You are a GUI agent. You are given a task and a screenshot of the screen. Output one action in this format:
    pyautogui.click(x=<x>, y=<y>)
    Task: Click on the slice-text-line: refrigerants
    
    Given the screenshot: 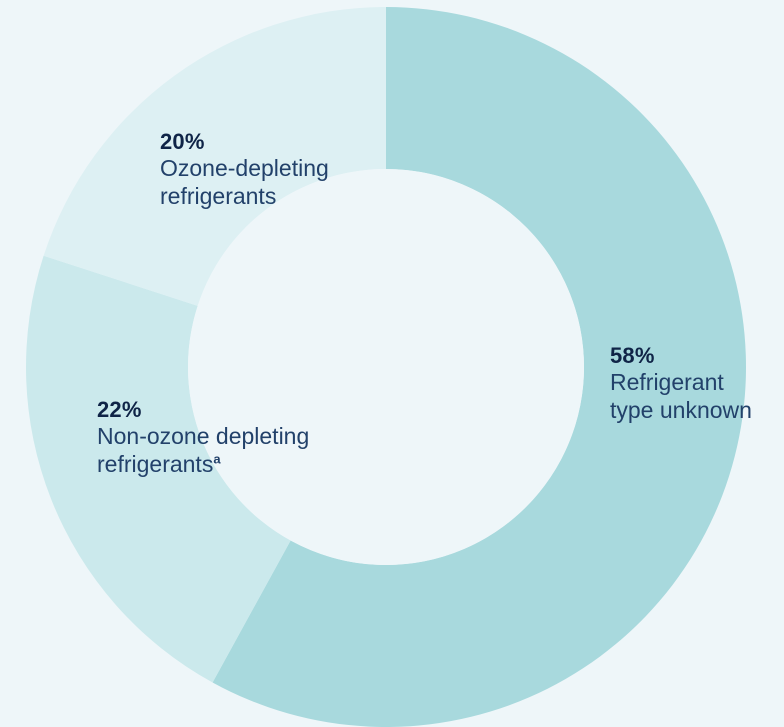 What is the action you would take?
    pyautogui.click(x=218, y=195)
    